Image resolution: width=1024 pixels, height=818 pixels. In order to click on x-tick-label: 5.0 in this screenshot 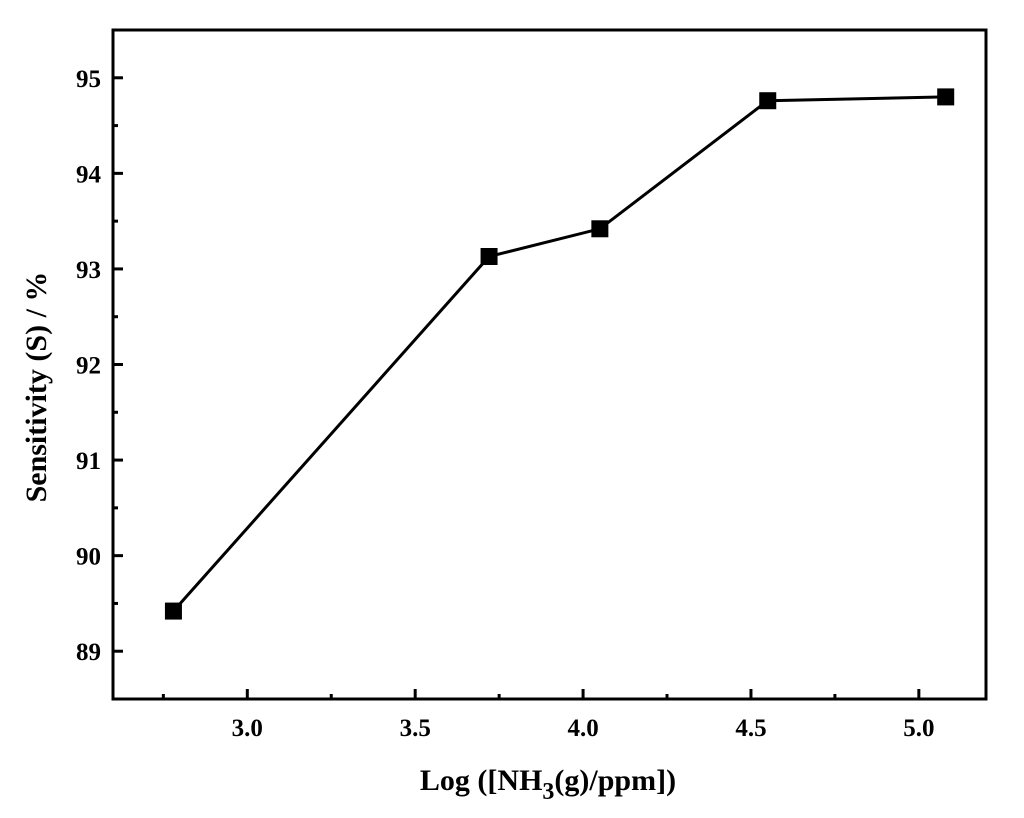, I will do `click(918, 728)`.